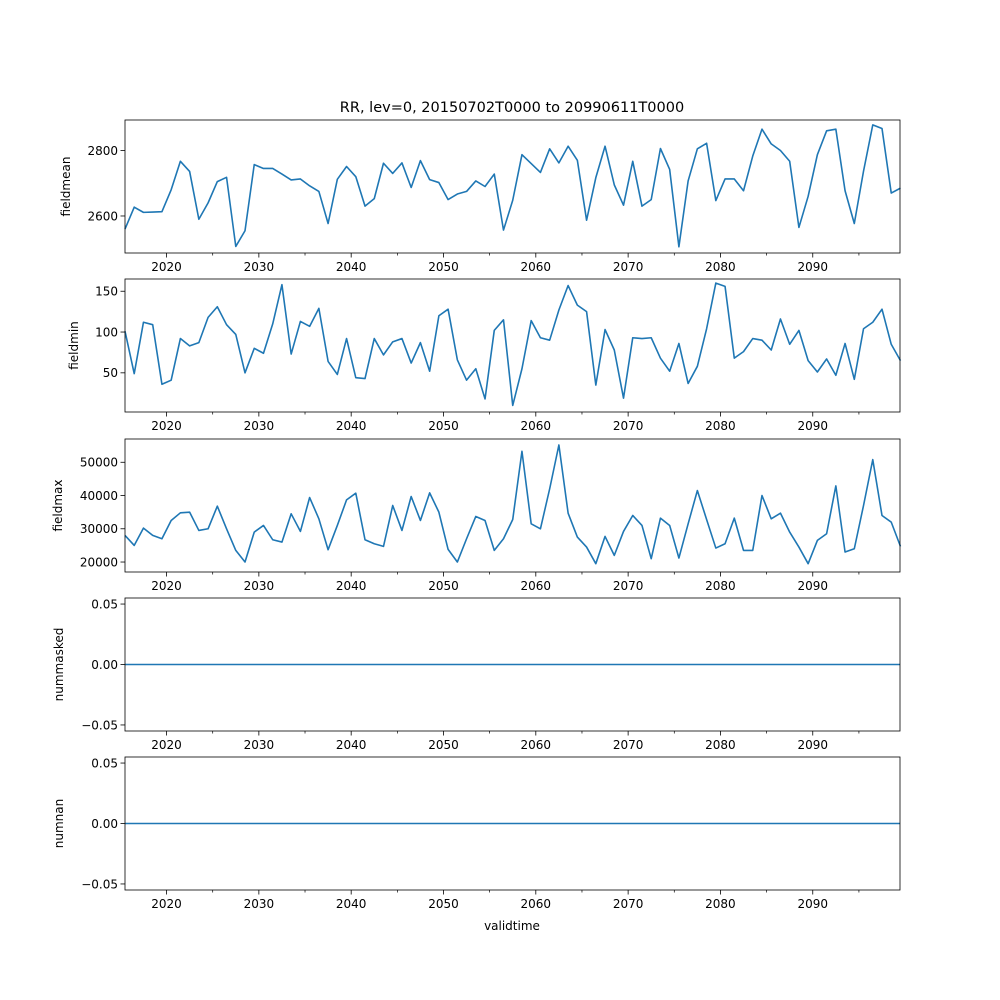 The height and width of the screenshot is (1000, 1000). Describe the element at coordinates (99, 496) in the screenshot. I see `y-tick-label: 40000` at that location.